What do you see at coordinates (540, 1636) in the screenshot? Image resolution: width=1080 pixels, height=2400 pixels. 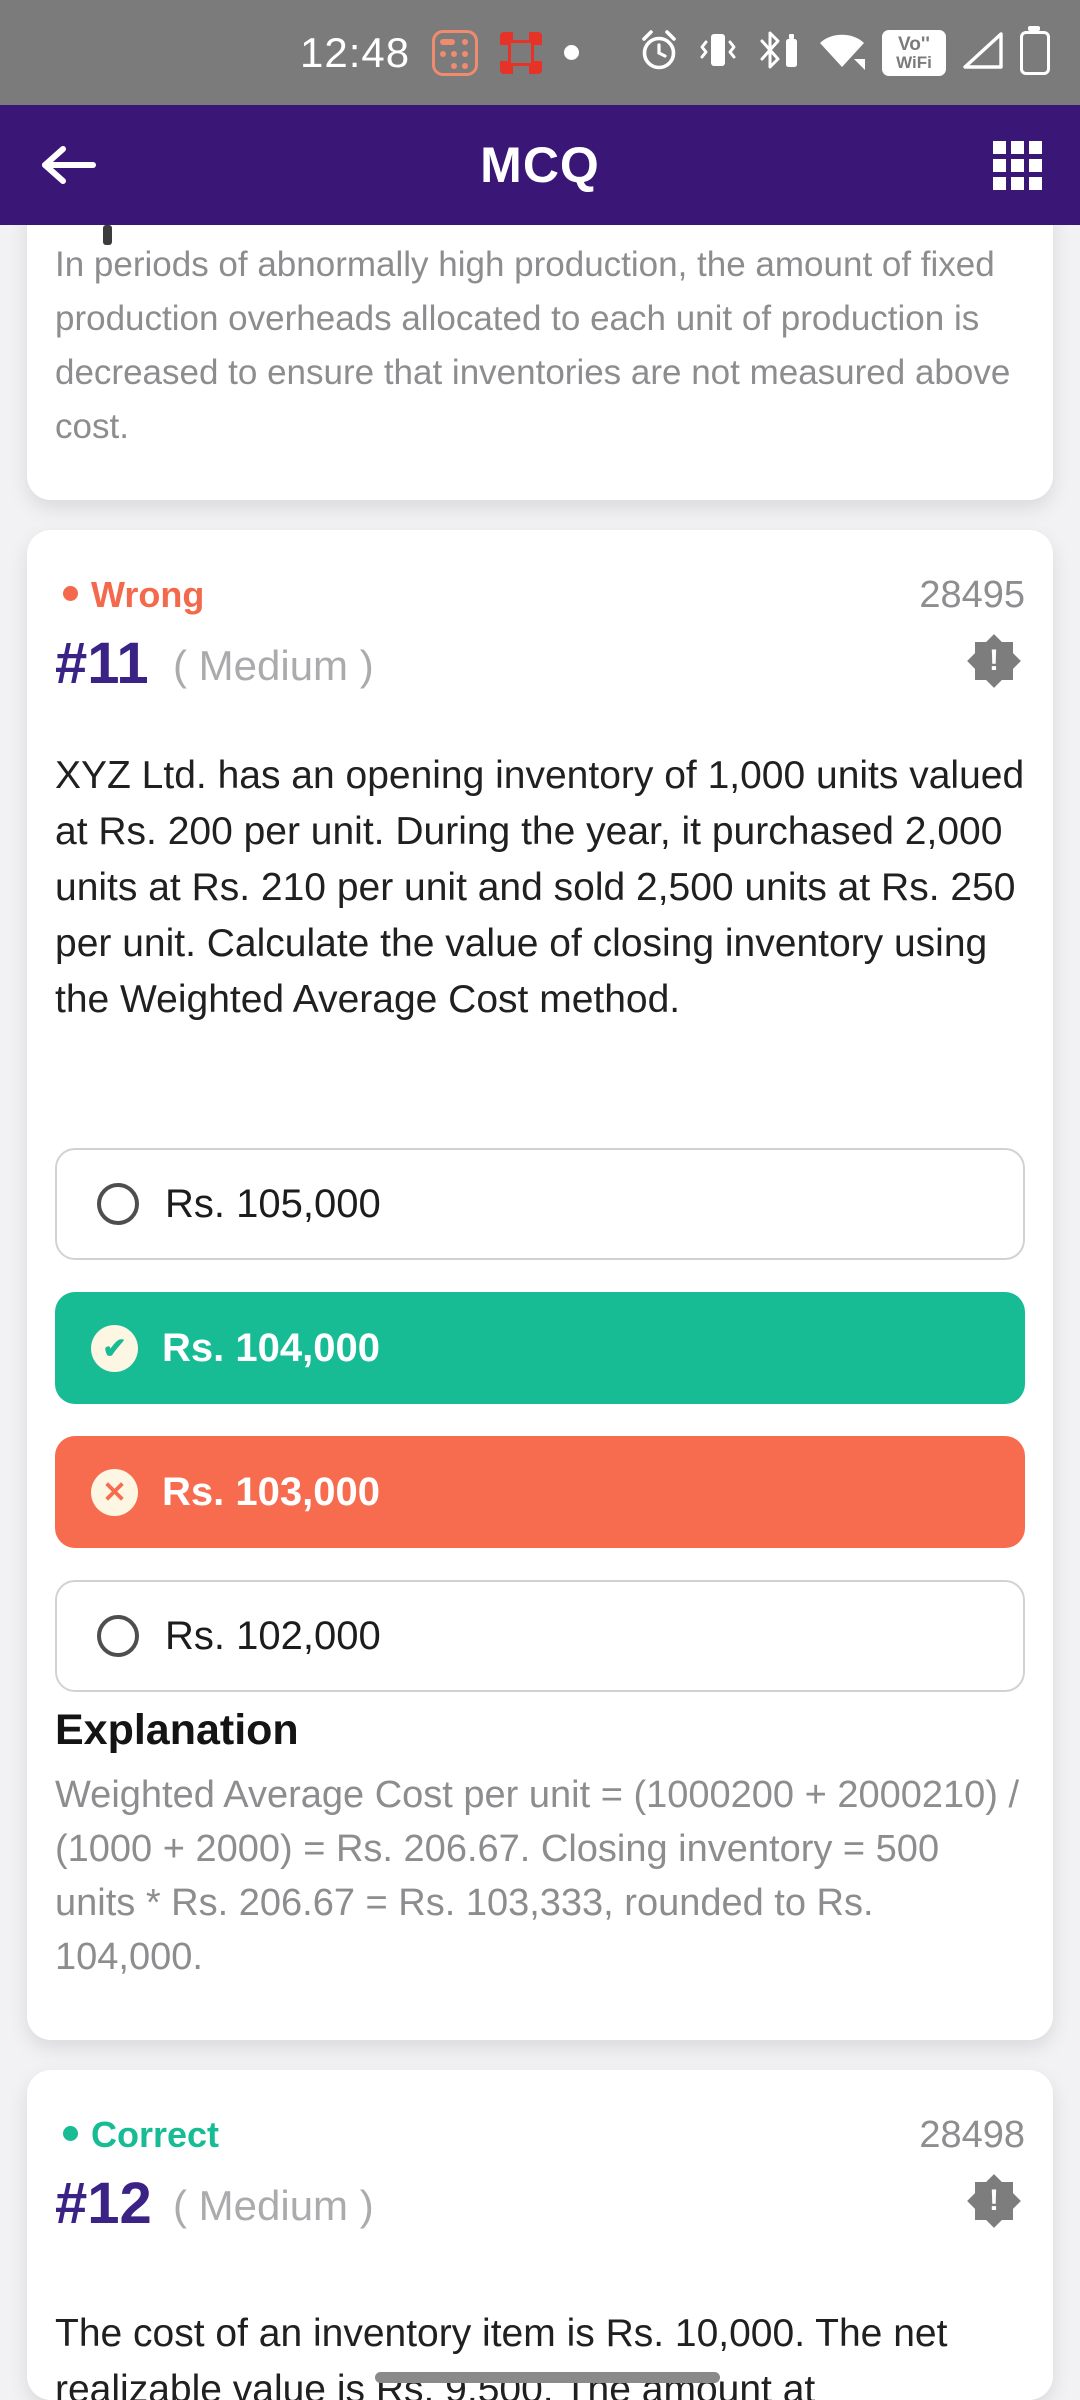 I see `option-d: Rs. 102,000` at bounding box center [540, 1636].